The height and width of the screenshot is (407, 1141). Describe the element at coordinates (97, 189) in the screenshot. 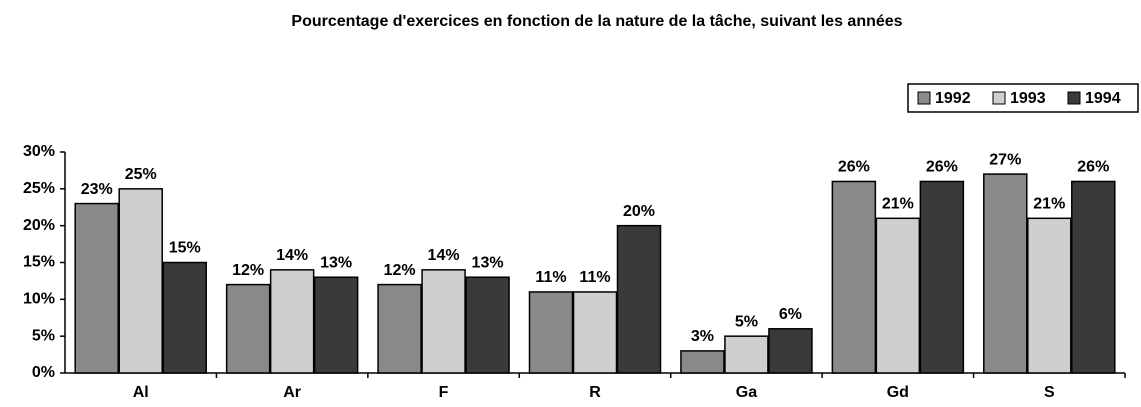

I see `value-label: 23%` at that location.